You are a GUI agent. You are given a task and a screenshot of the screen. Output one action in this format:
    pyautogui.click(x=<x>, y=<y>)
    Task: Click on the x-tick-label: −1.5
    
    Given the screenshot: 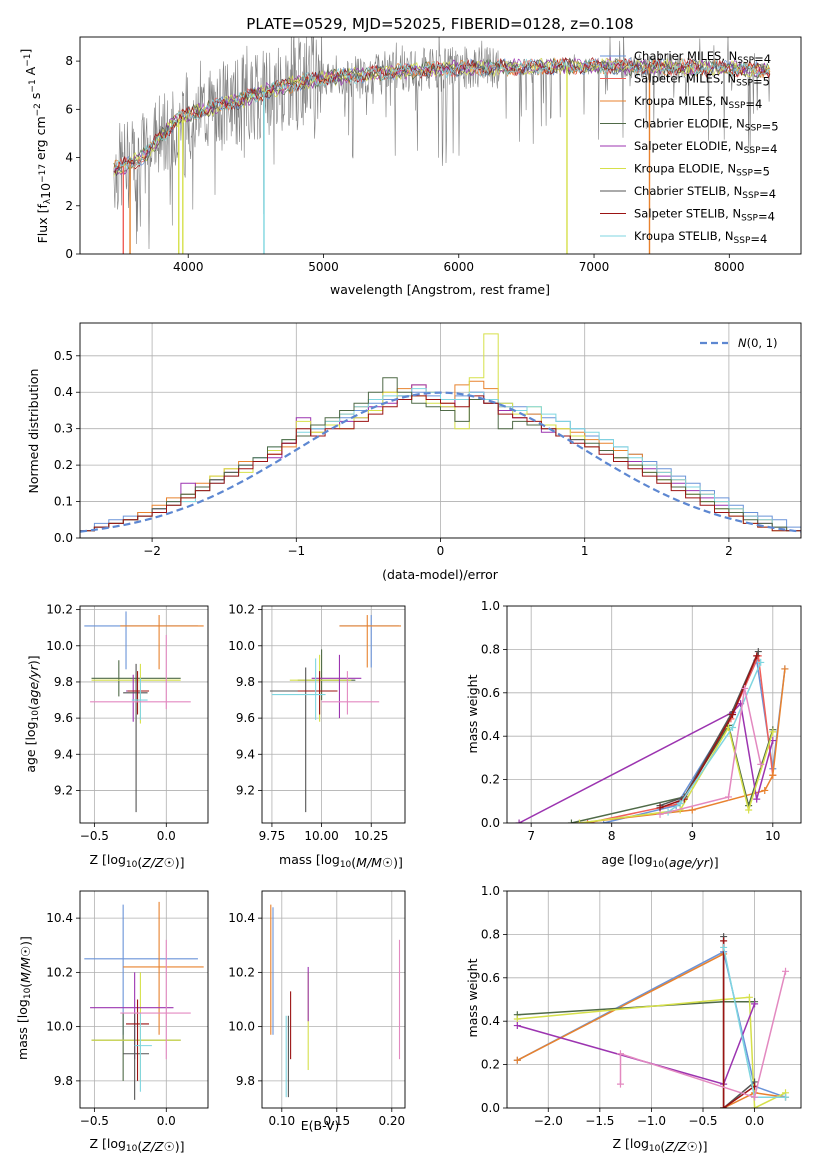 What is the action you would take?
    pyautogui.click(x=599, y=1121)
    